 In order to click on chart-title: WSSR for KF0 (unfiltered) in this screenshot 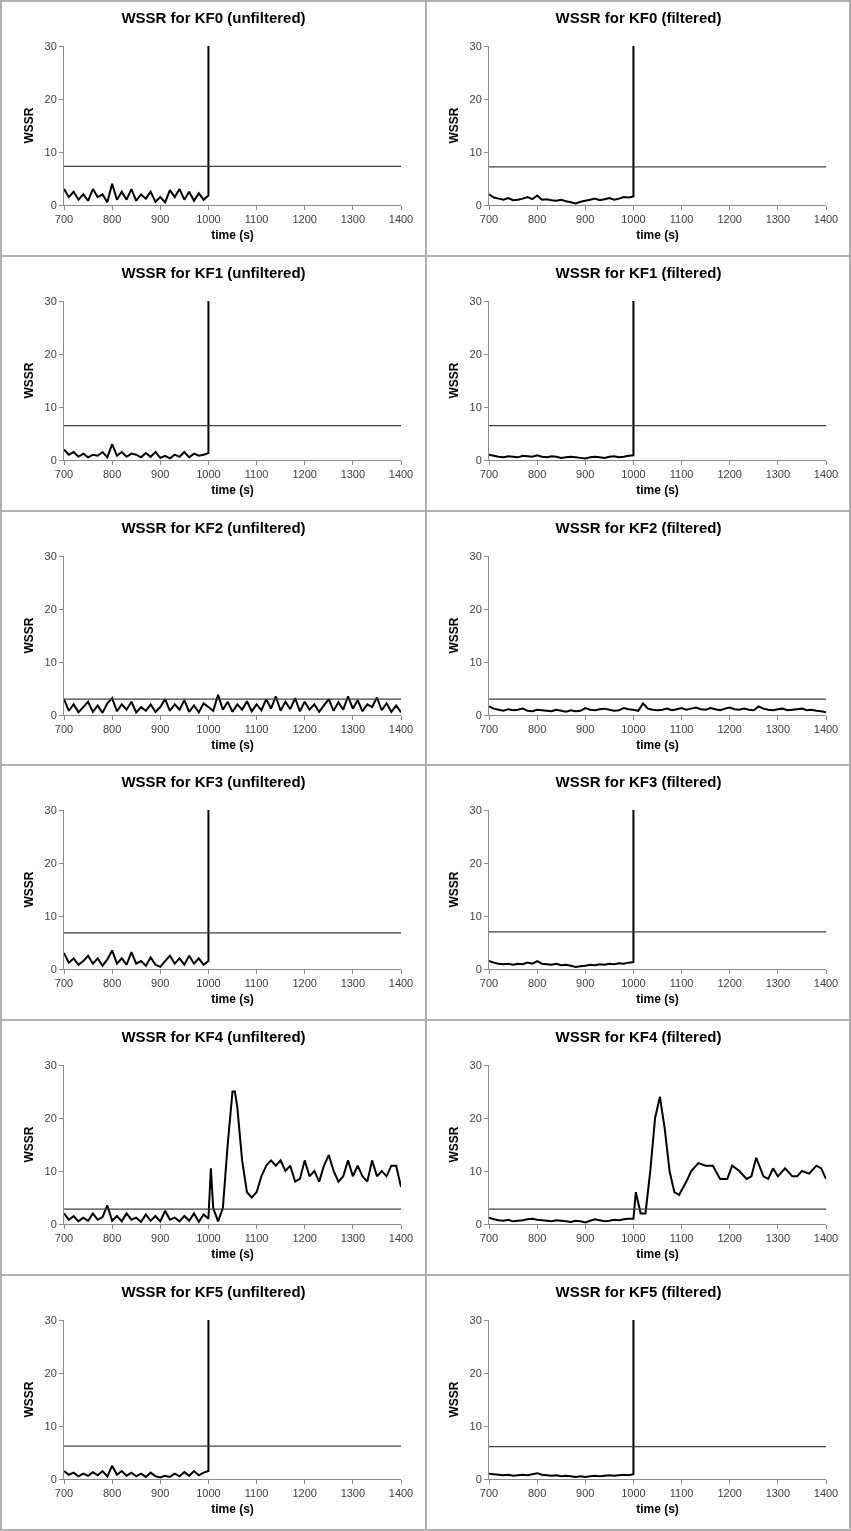, I will do `click(213, 17)`.